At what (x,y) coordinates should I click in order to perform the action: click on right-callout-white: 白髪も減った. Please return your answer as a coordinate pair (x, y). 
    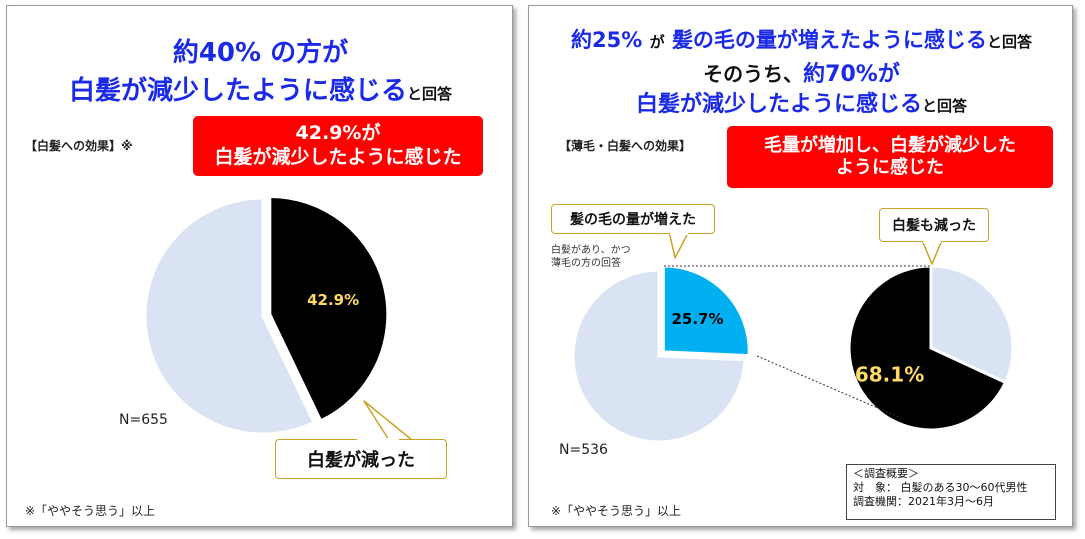
    Looking at the image, I should click on (934, 225).